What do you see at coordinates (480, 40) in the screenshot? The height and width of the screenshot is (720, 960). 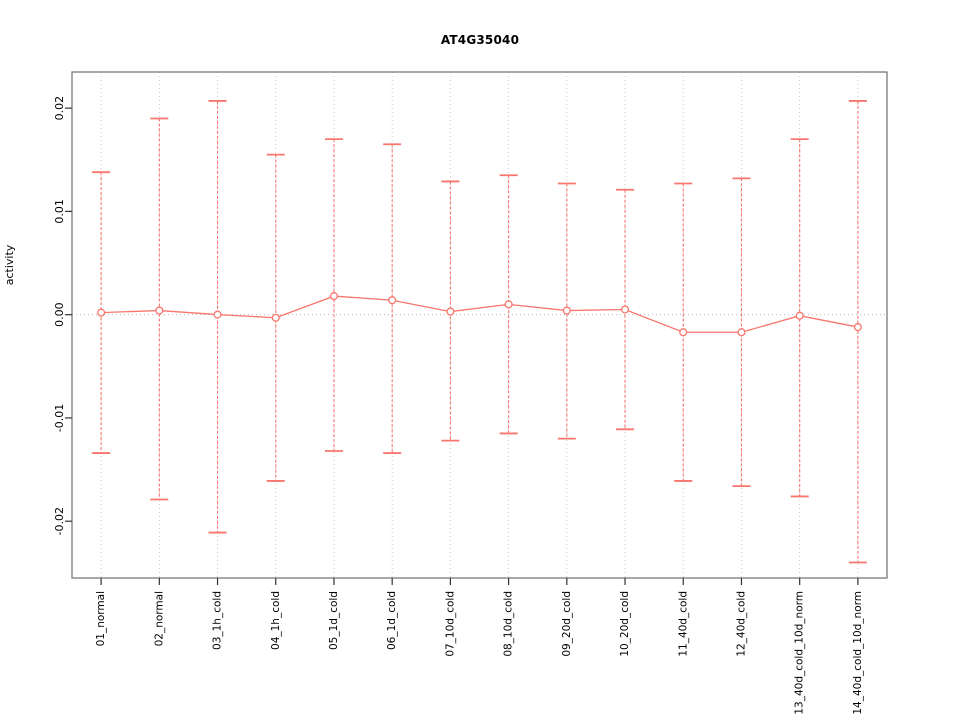 I see `chart-title: AT4G35040` at bounding box center [480, 40].